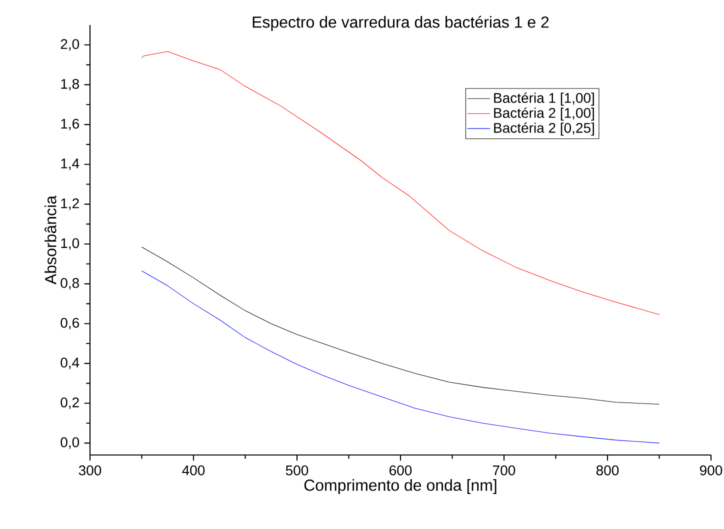 The height and width of the screenshot is (529, 724). Describe the element at coordinates (69, 403) in the screenshot. I see `y-tick-label: 0,2` at that location.